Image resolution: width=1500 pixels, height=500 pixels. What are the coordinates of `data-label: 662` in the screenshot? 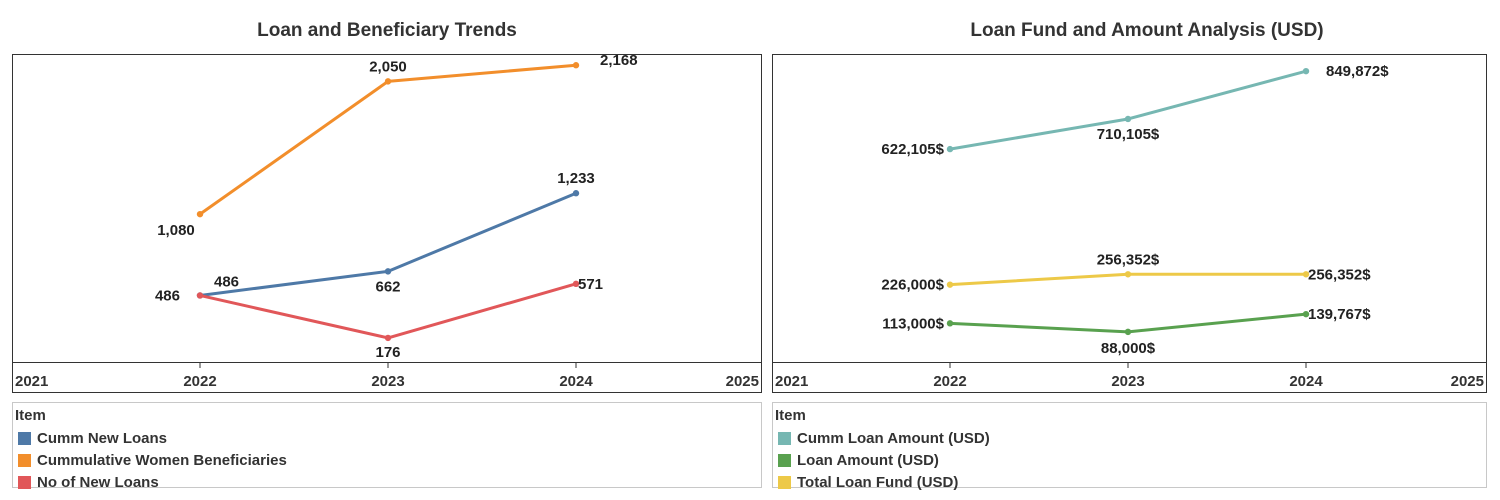 It's located at (387, 286).